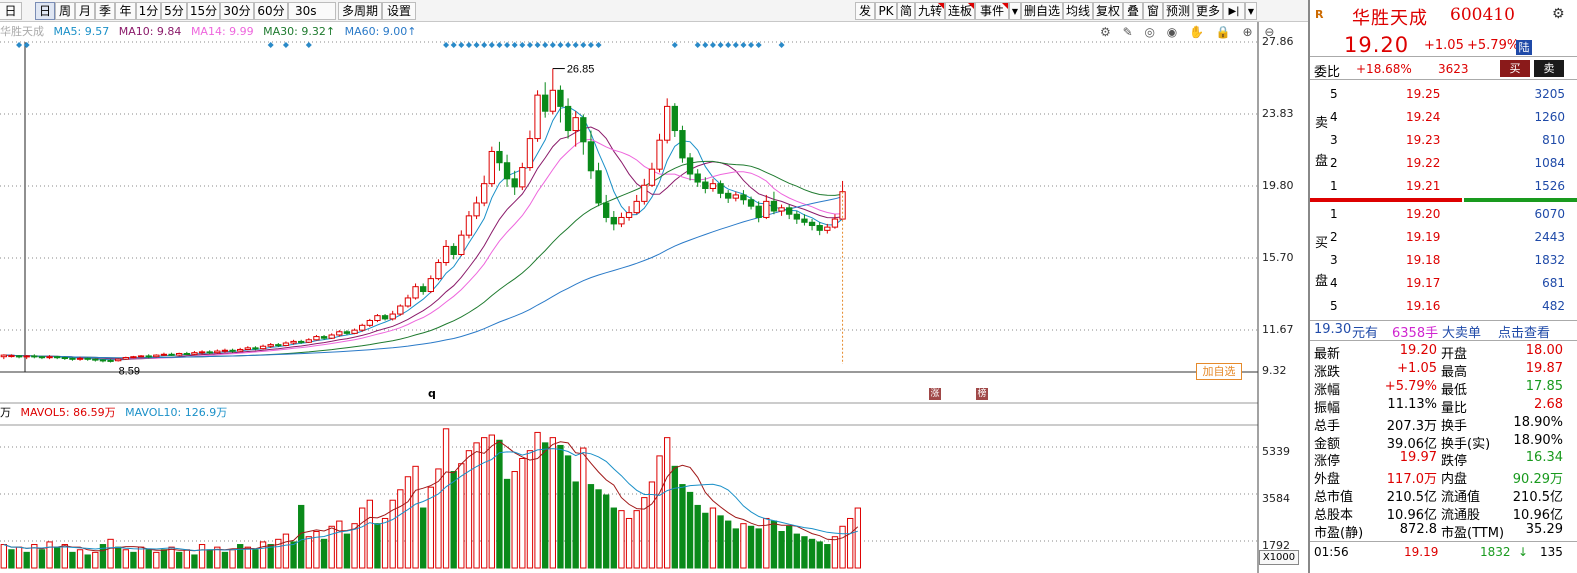  Describe the element at coordinates (1520, 200) in the screenshot. I see `bid-ask-divider-green` at that location.